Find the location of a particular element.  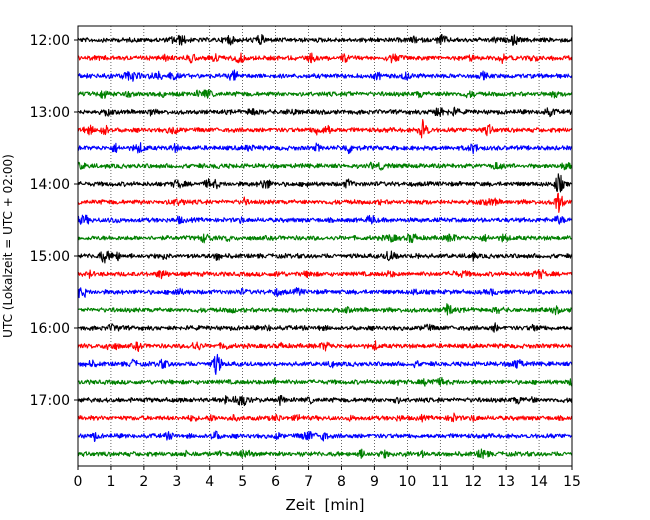

x-tick-label: 15 is located at coordinates (572, 482).